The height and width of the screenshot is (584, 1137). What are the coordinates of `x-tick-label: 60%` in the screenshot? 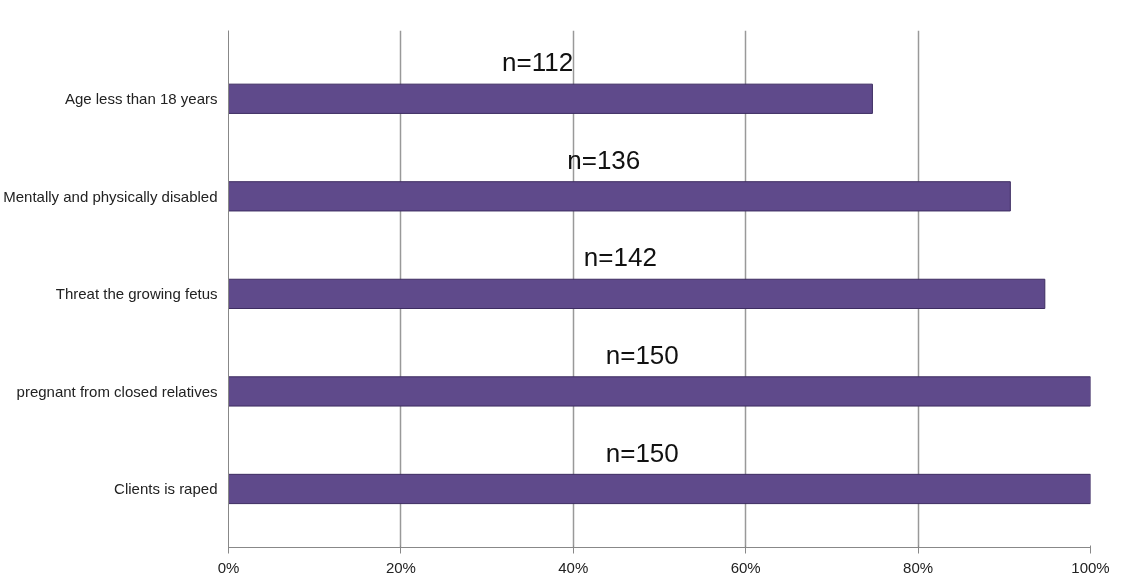 It's located at (745, 567).